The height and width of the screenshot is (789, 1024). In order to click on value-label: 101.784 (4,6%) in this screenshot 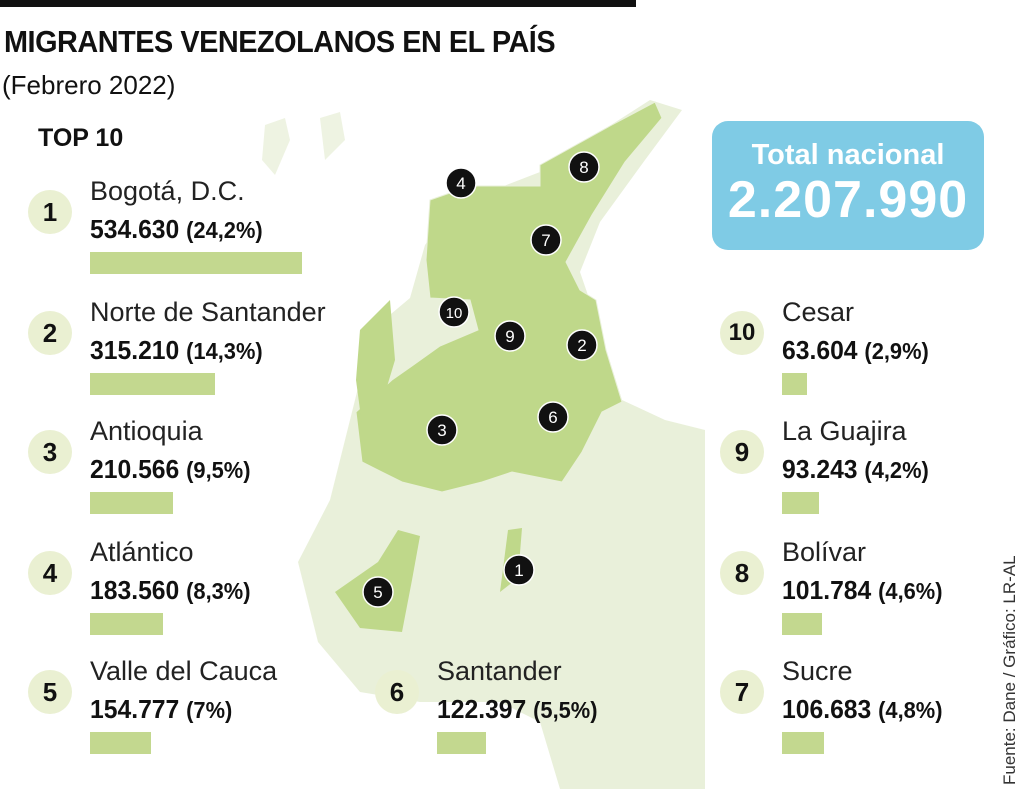, I will do `click(862, 590)`.